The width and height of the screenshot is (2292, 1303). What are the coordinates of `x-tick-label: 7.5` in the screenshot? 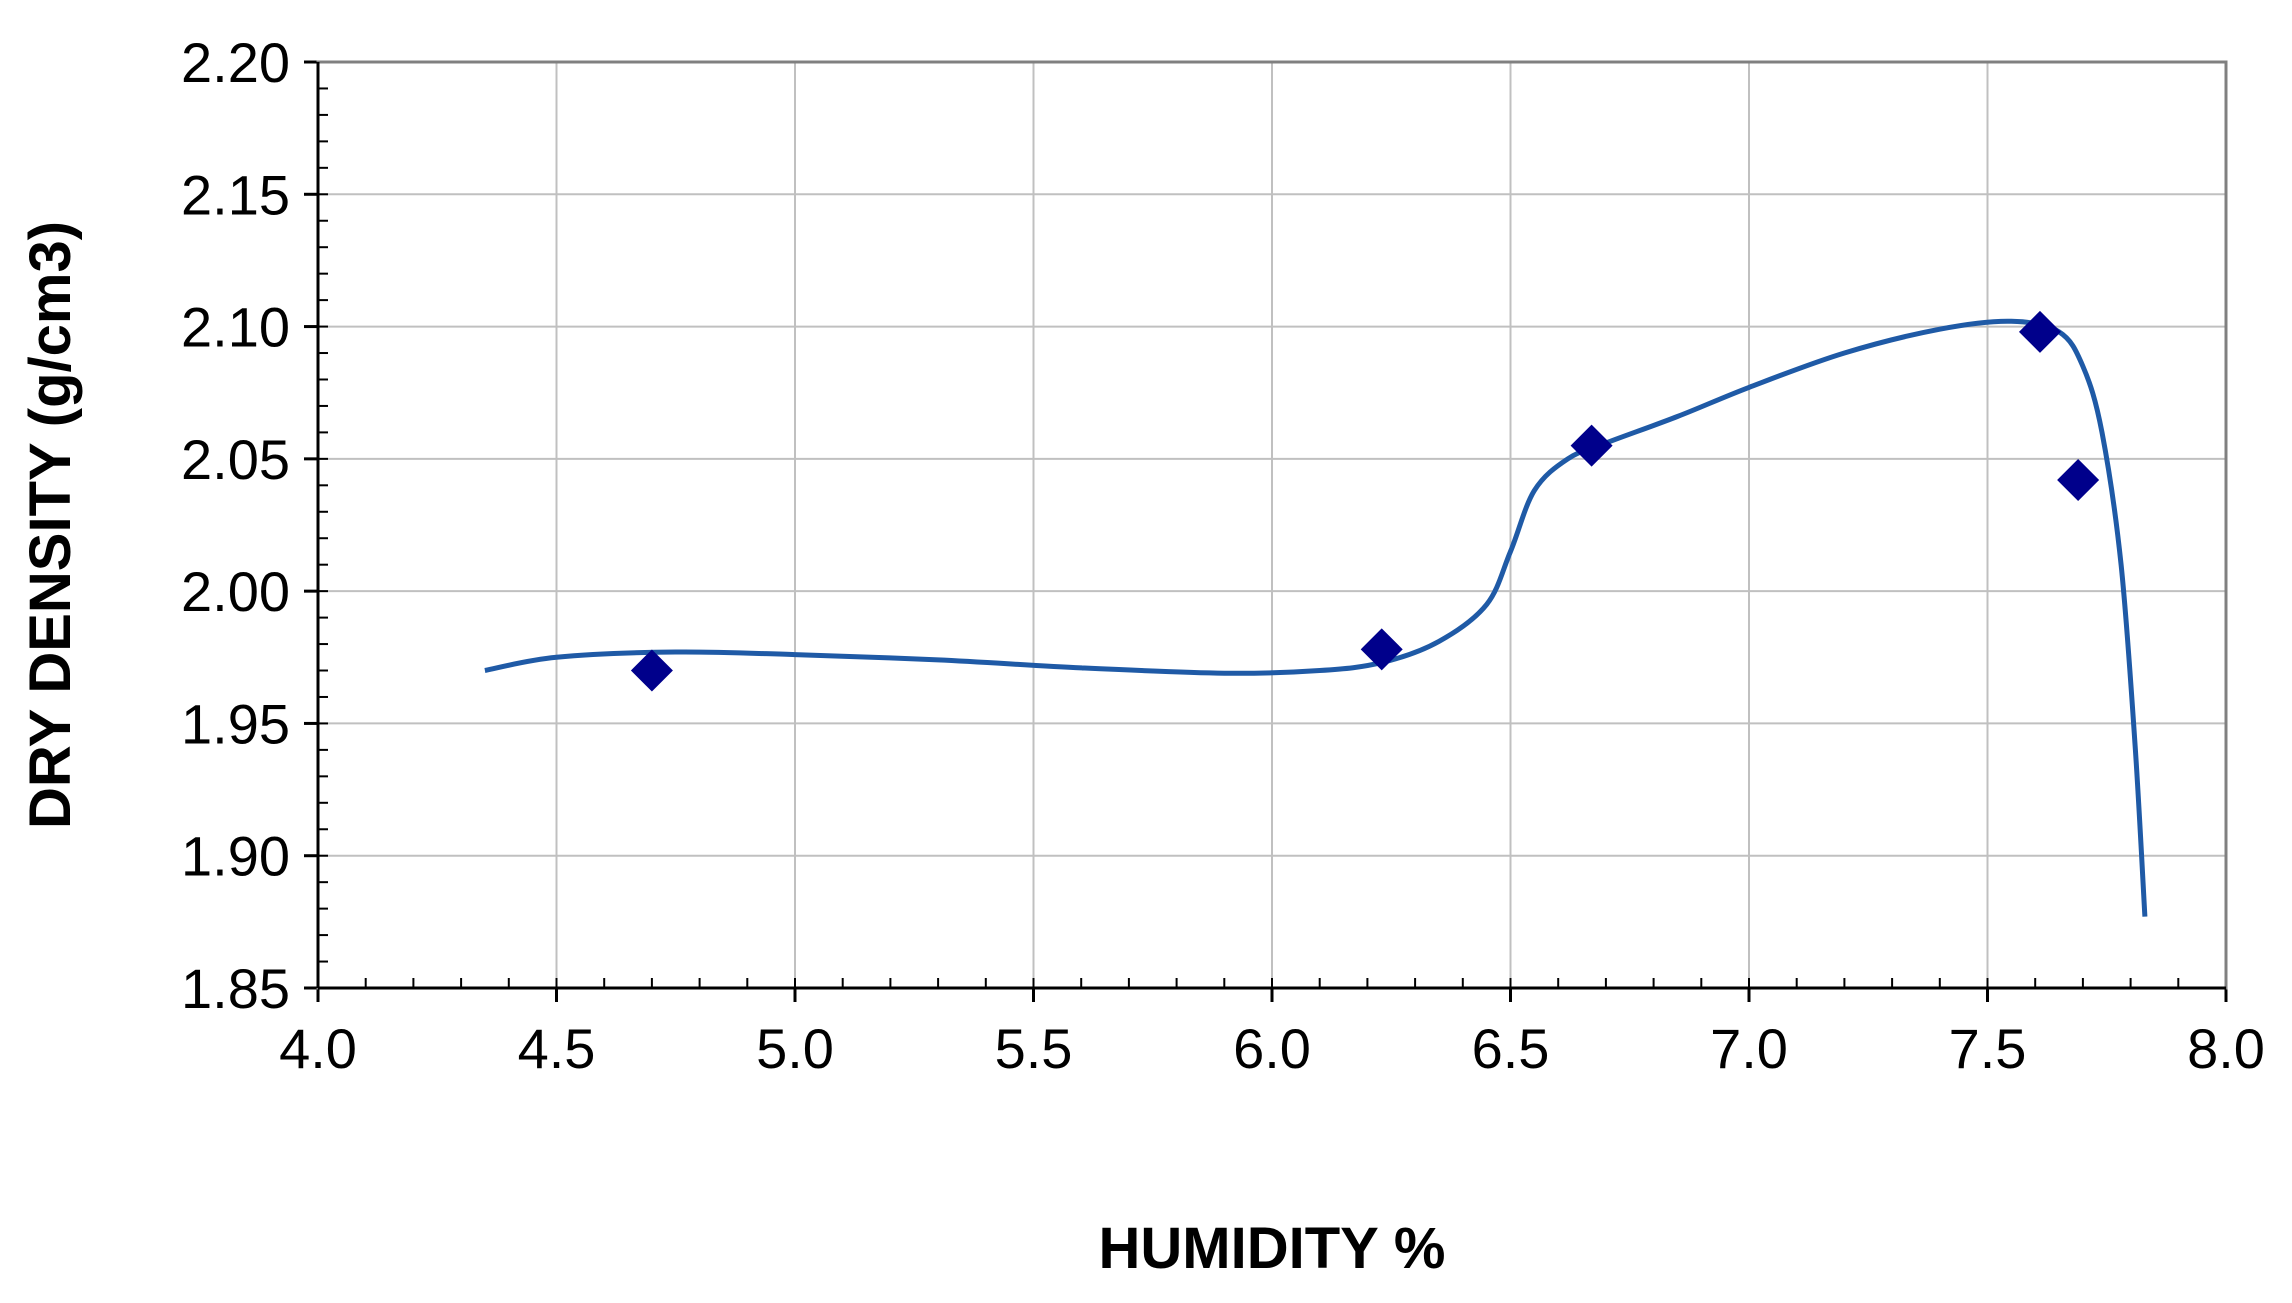 It's located at (1988, 1048).